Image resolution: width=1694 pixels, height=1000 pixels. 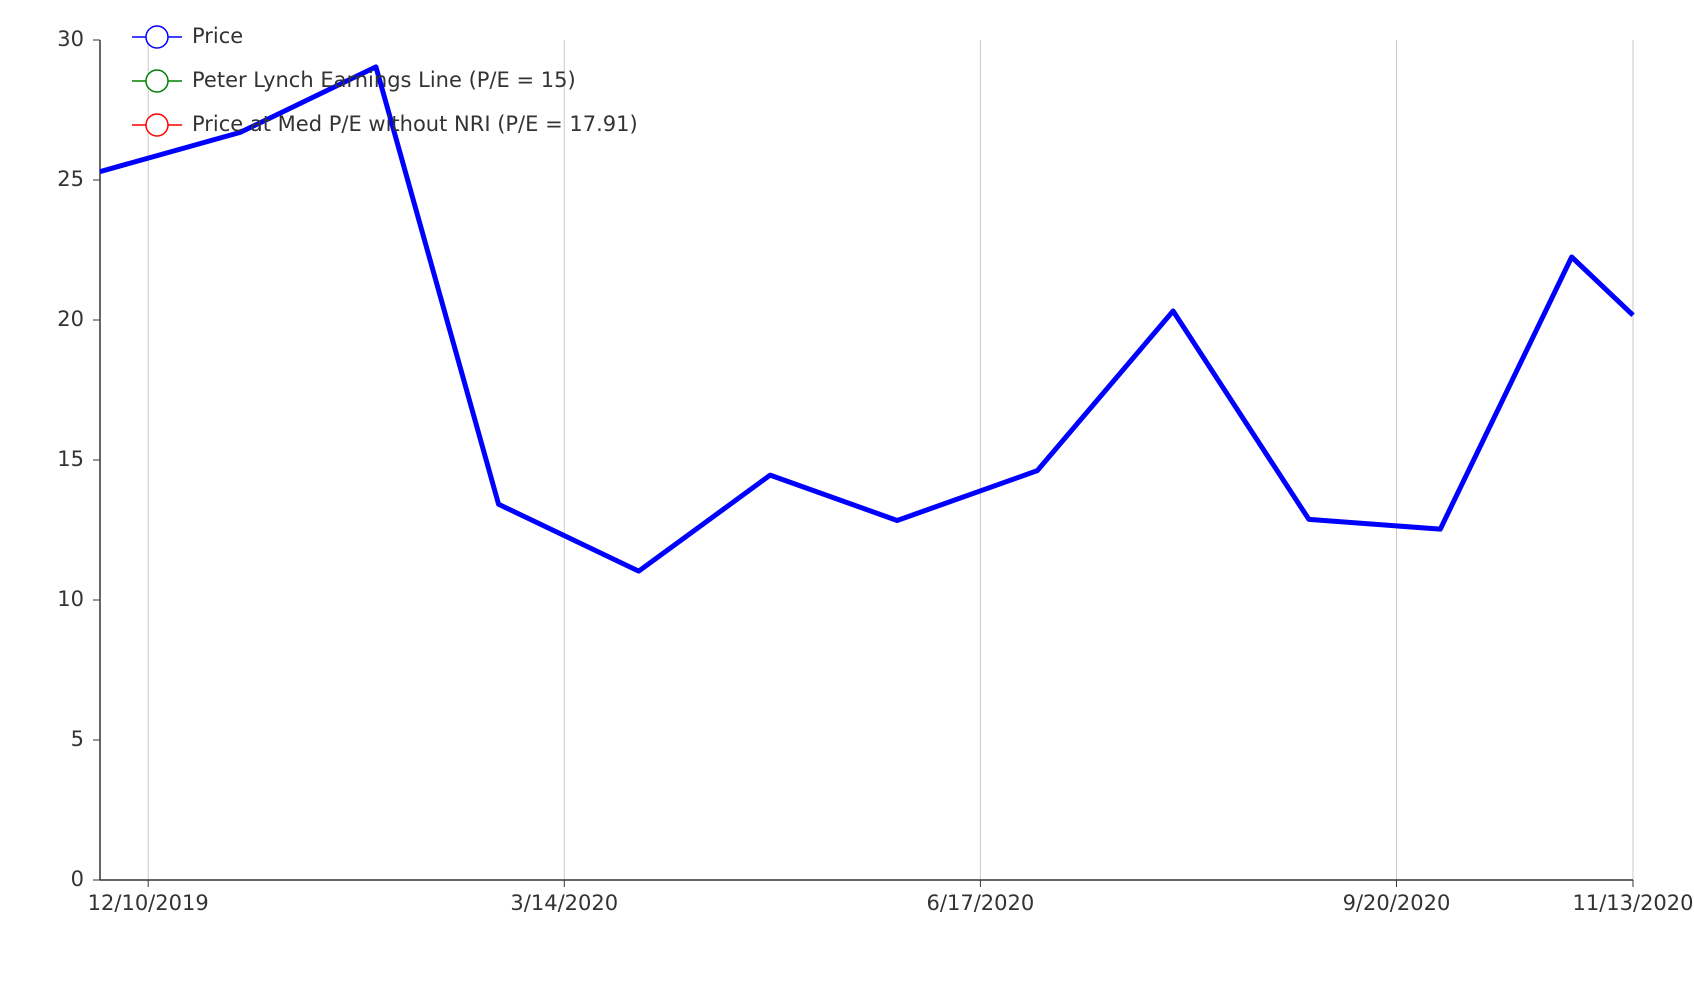 I want to click on y-tick-label: 10, so click(x=70, y=599).